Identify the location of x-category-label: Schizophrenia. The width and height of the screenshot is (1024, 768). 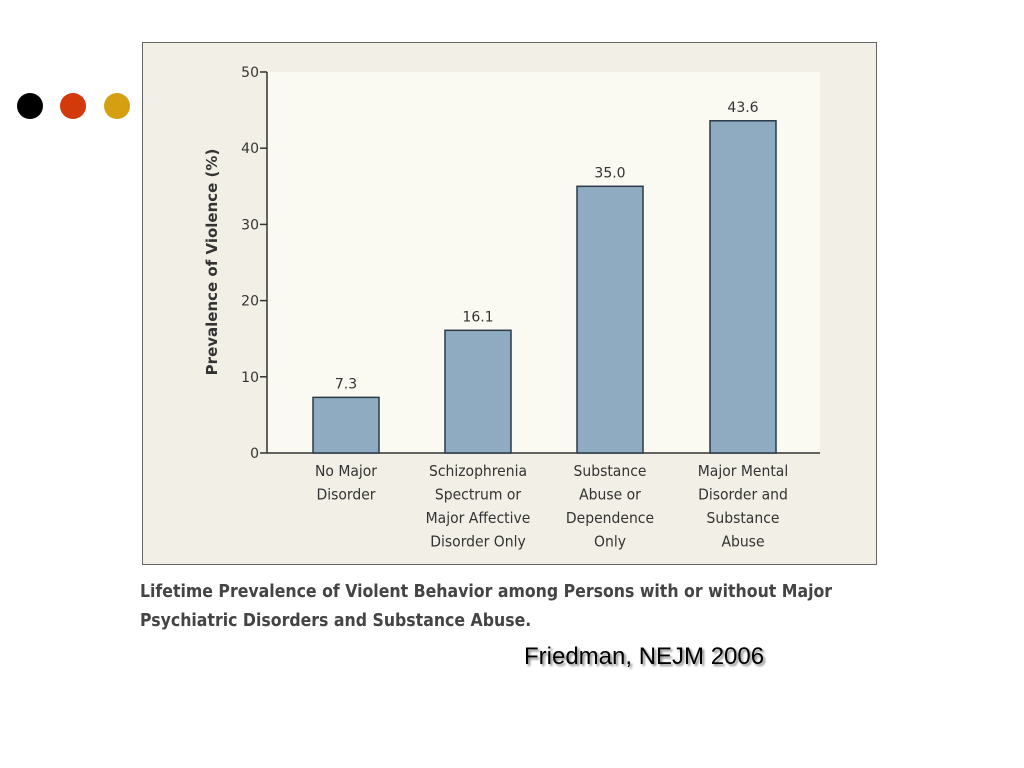
(478, 471).